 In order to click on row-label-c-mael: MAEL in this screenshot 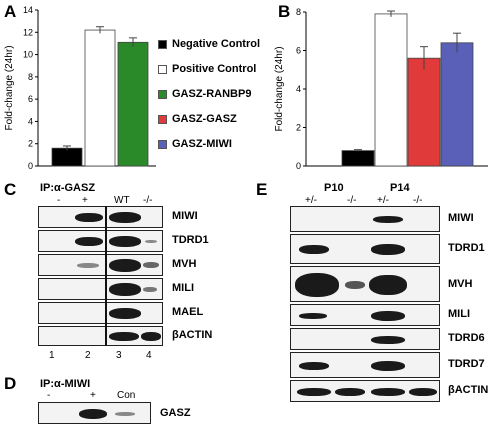, I will do `click(188, 312)`.